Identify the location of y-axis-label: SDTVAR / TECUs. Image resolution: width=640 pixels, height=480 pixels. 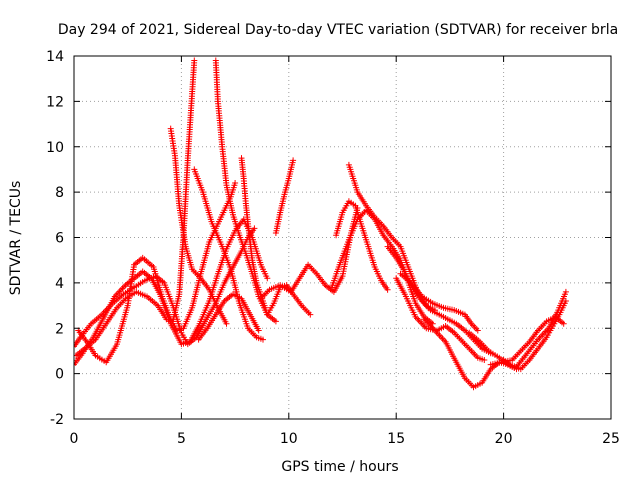
(16, 238).